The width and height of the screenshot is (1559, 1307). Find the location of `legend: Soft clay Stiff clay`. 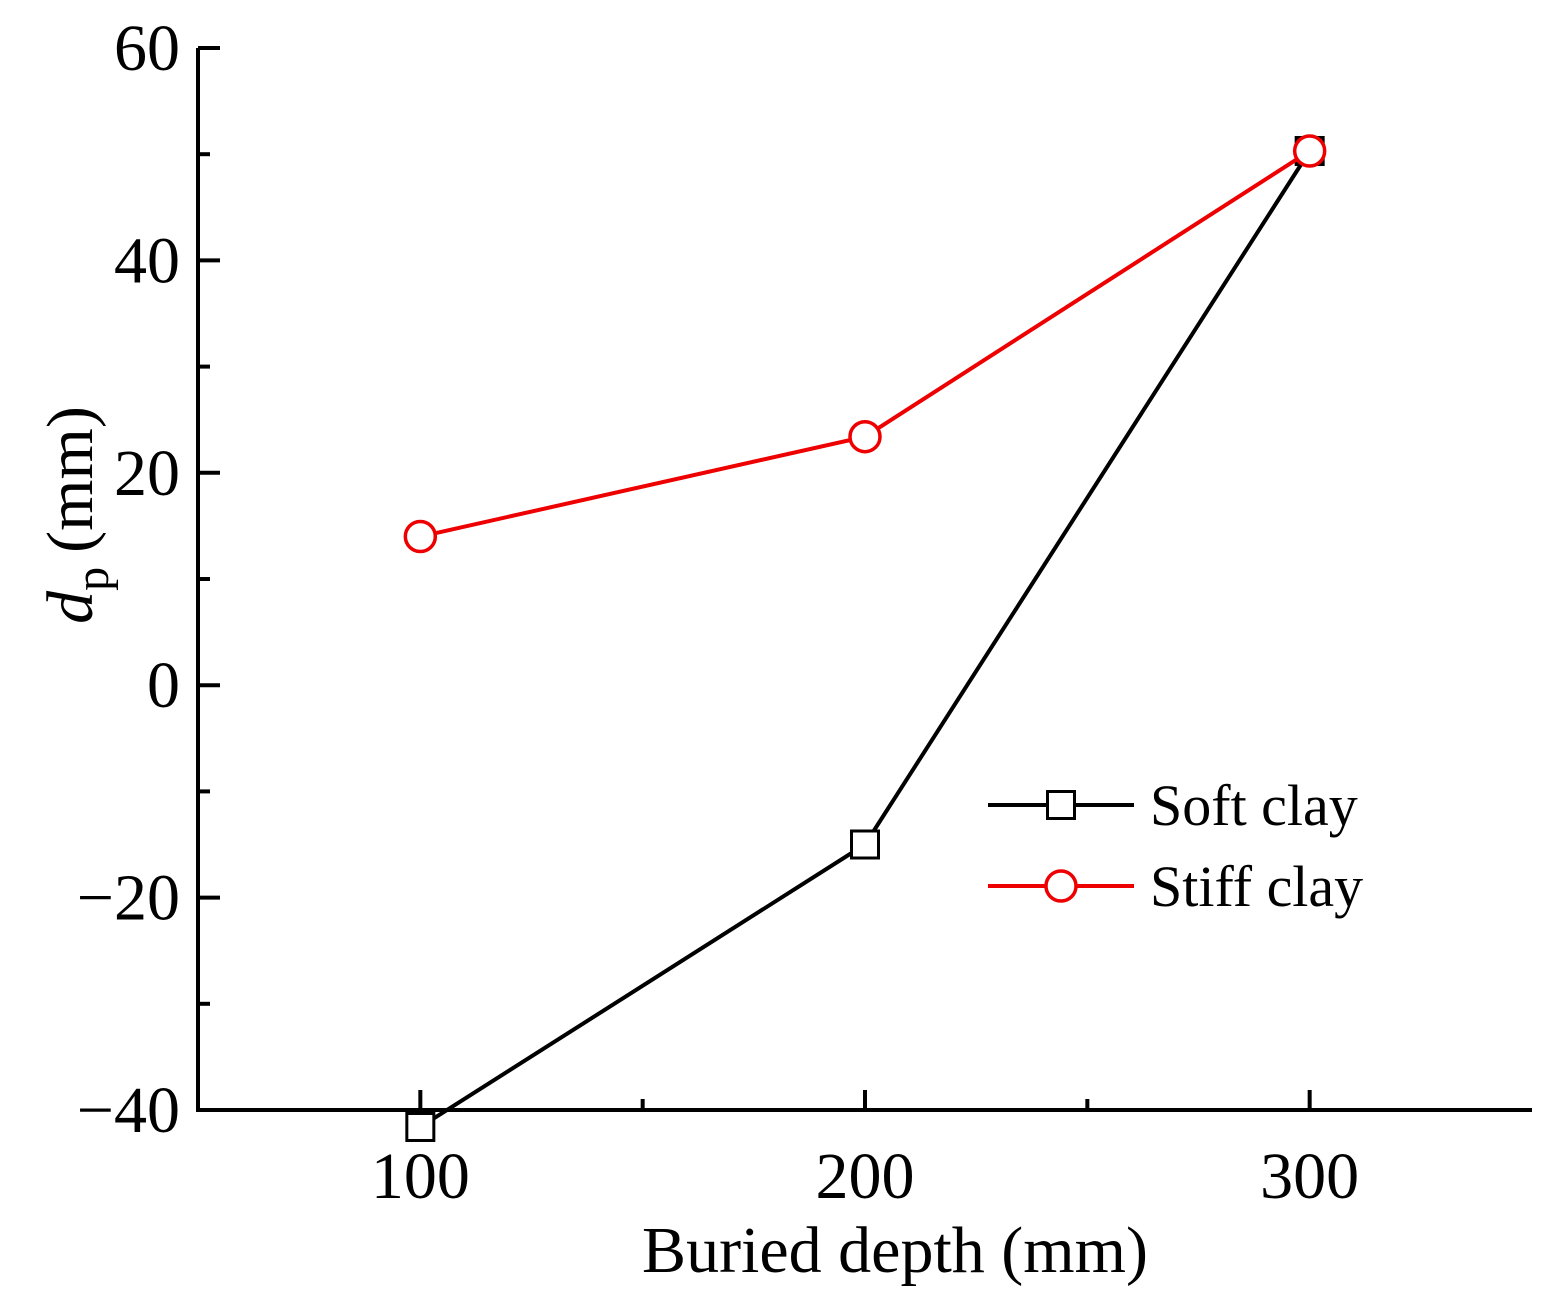

legend: Soft clay Stiff clay is located at coordinates (1175, 846).